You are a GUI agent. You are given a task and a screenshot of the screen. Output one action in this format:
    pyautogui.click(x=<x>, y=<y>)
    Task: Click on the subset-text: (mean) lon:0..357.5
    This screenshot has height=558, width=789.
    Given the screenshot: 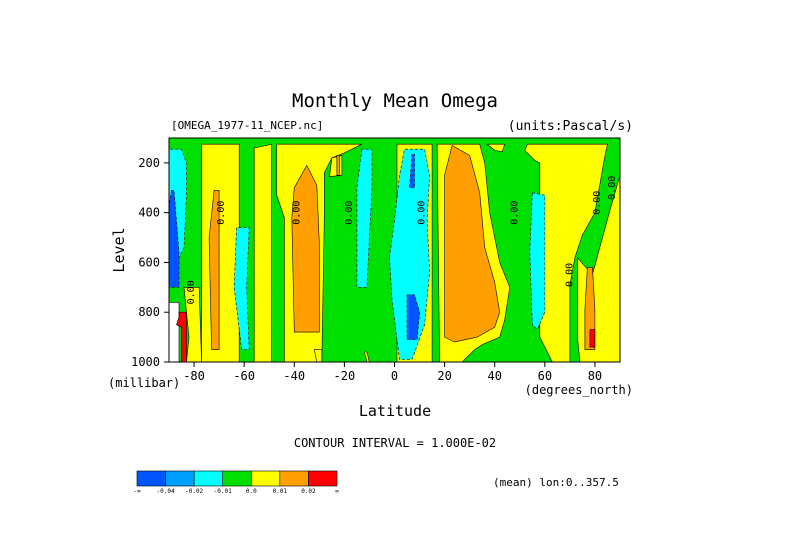 What is the action you would take?
    pyautogui.click(x=556, y=482)
    